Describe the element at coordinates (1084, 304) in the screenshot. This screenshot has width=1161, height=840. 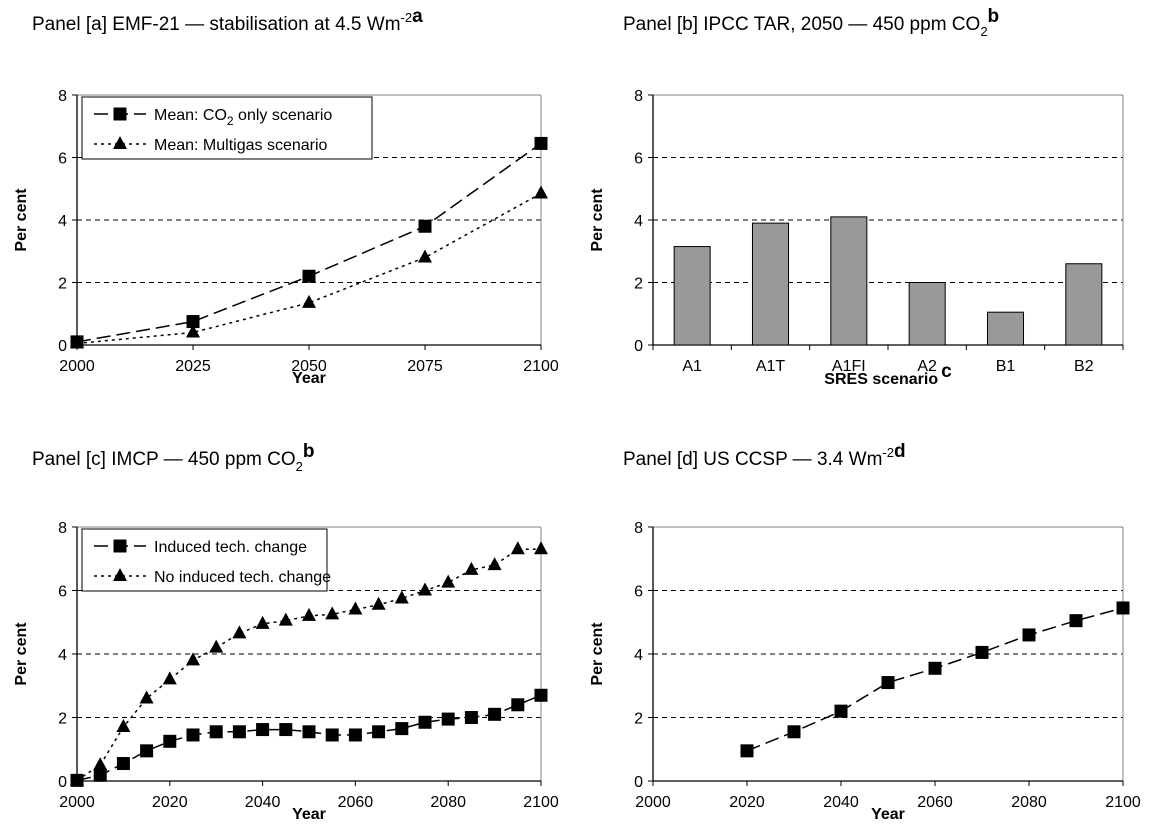
I see `bar-B2` at that location.